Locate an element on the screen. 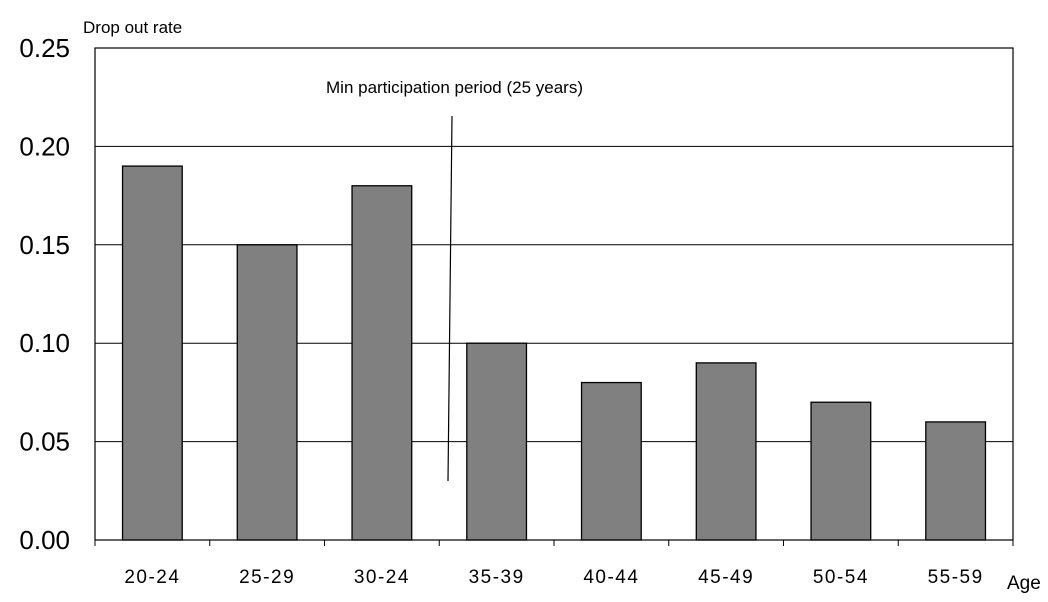 Image resolution: width=1048 pixels, height=602 pixels. x-axis-label: Age is located at coordinates (1024, 583).